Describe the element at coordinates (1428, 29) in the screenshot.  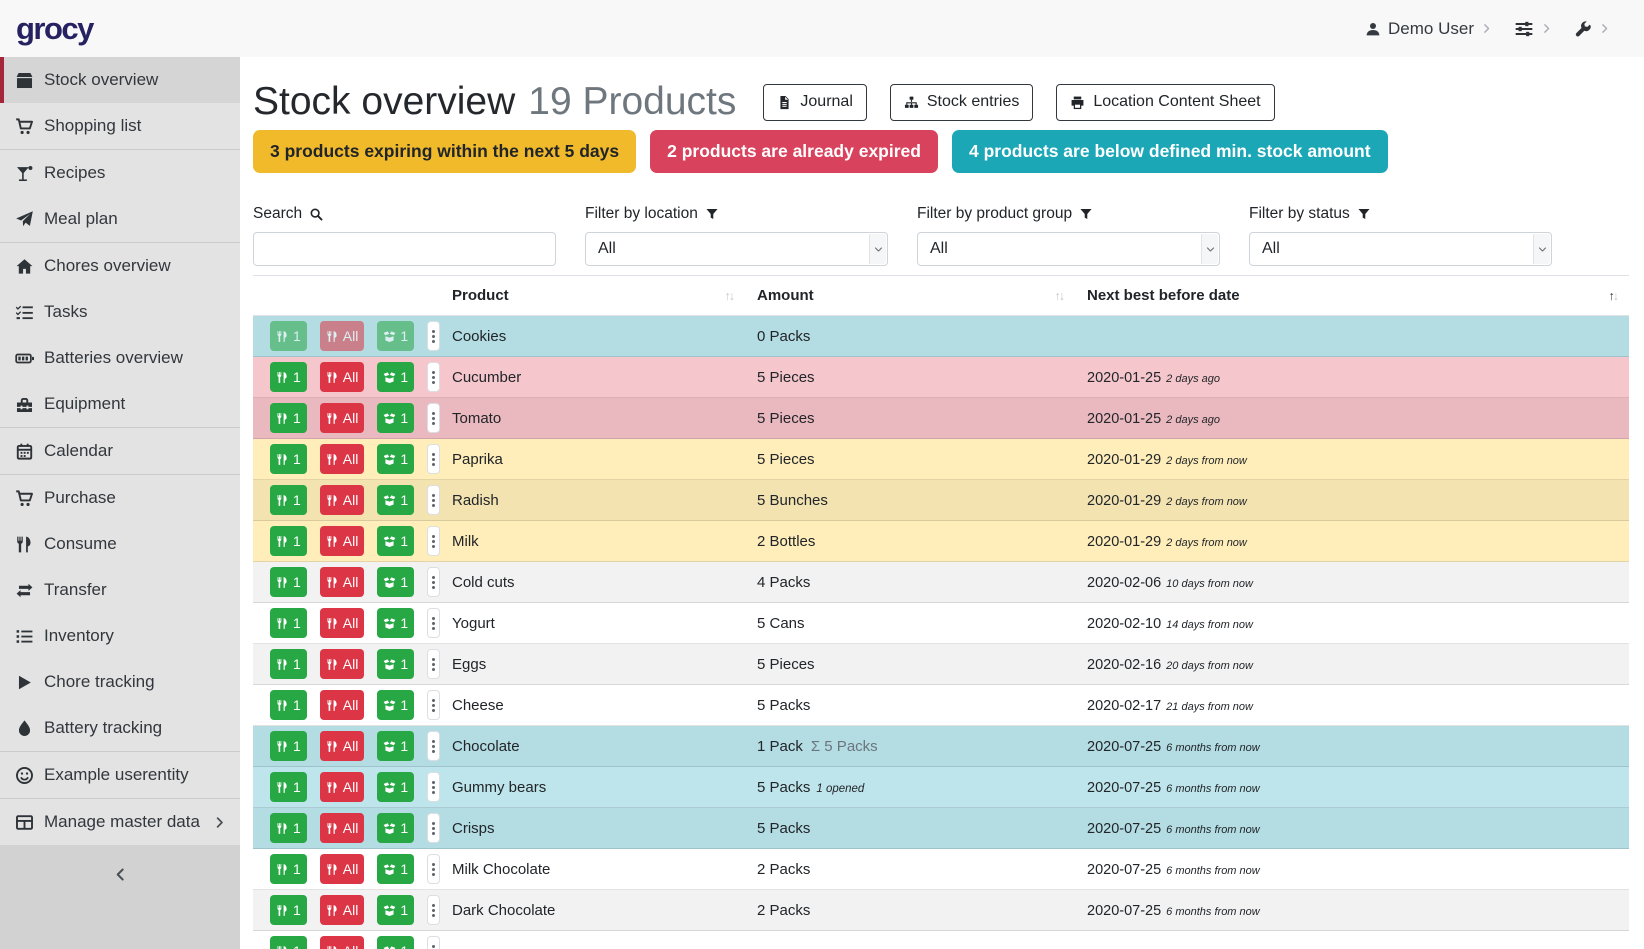
I see `user-menu: Demo User` at that location.